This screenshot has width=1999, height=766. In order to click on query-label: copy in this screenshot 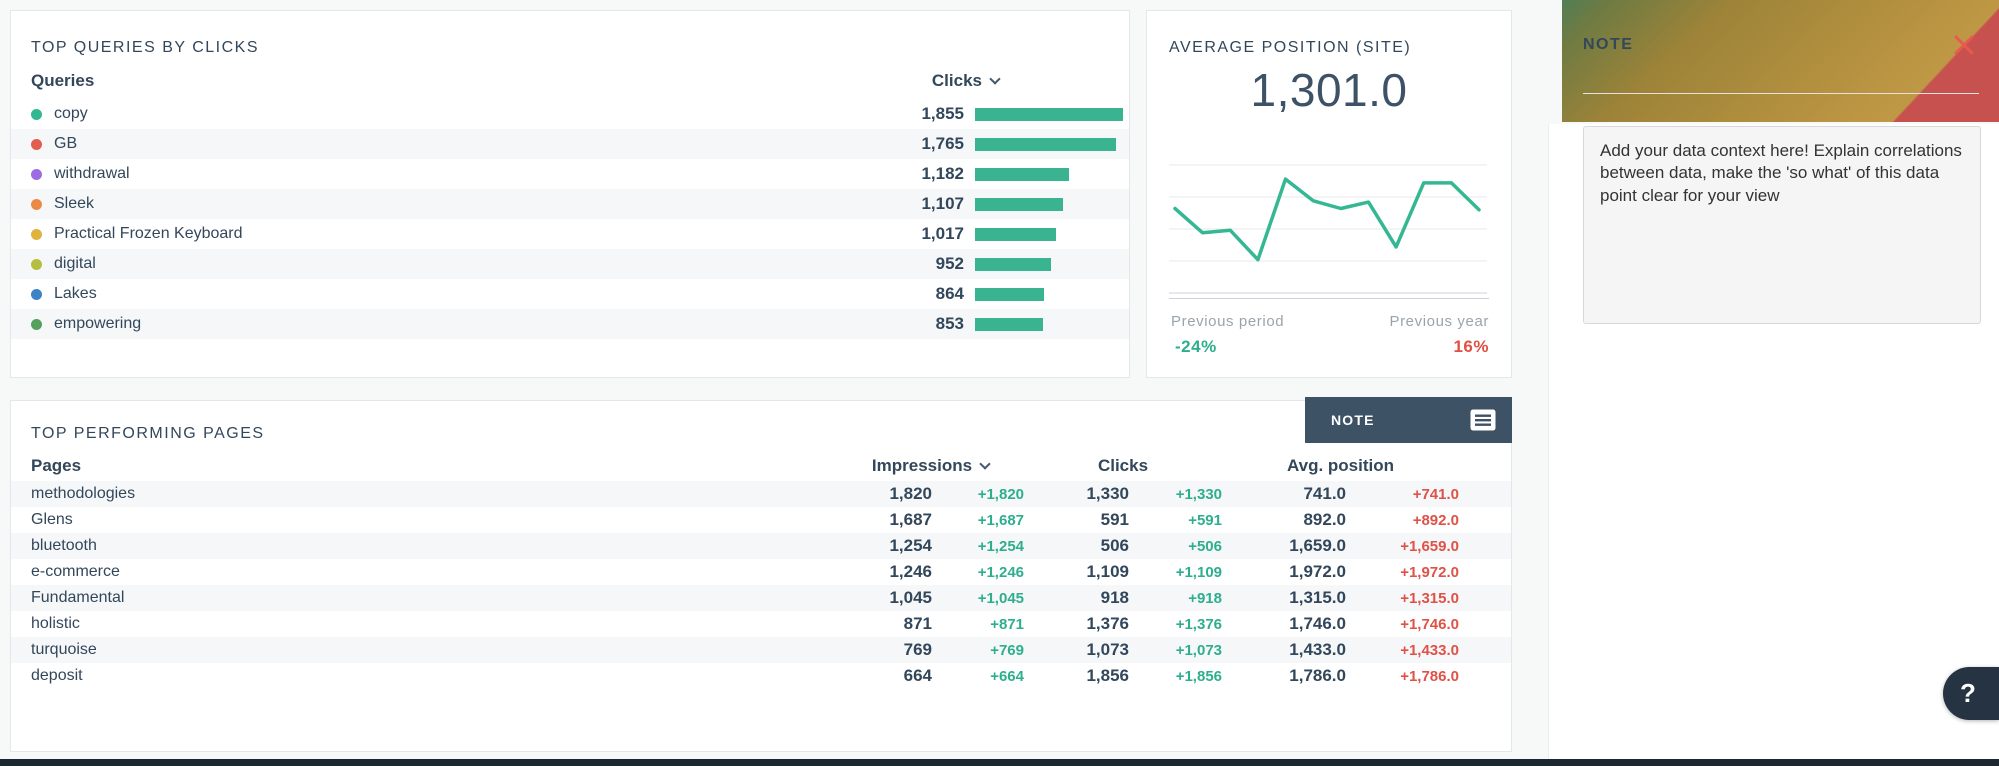, I will do `click(451, 114)`.